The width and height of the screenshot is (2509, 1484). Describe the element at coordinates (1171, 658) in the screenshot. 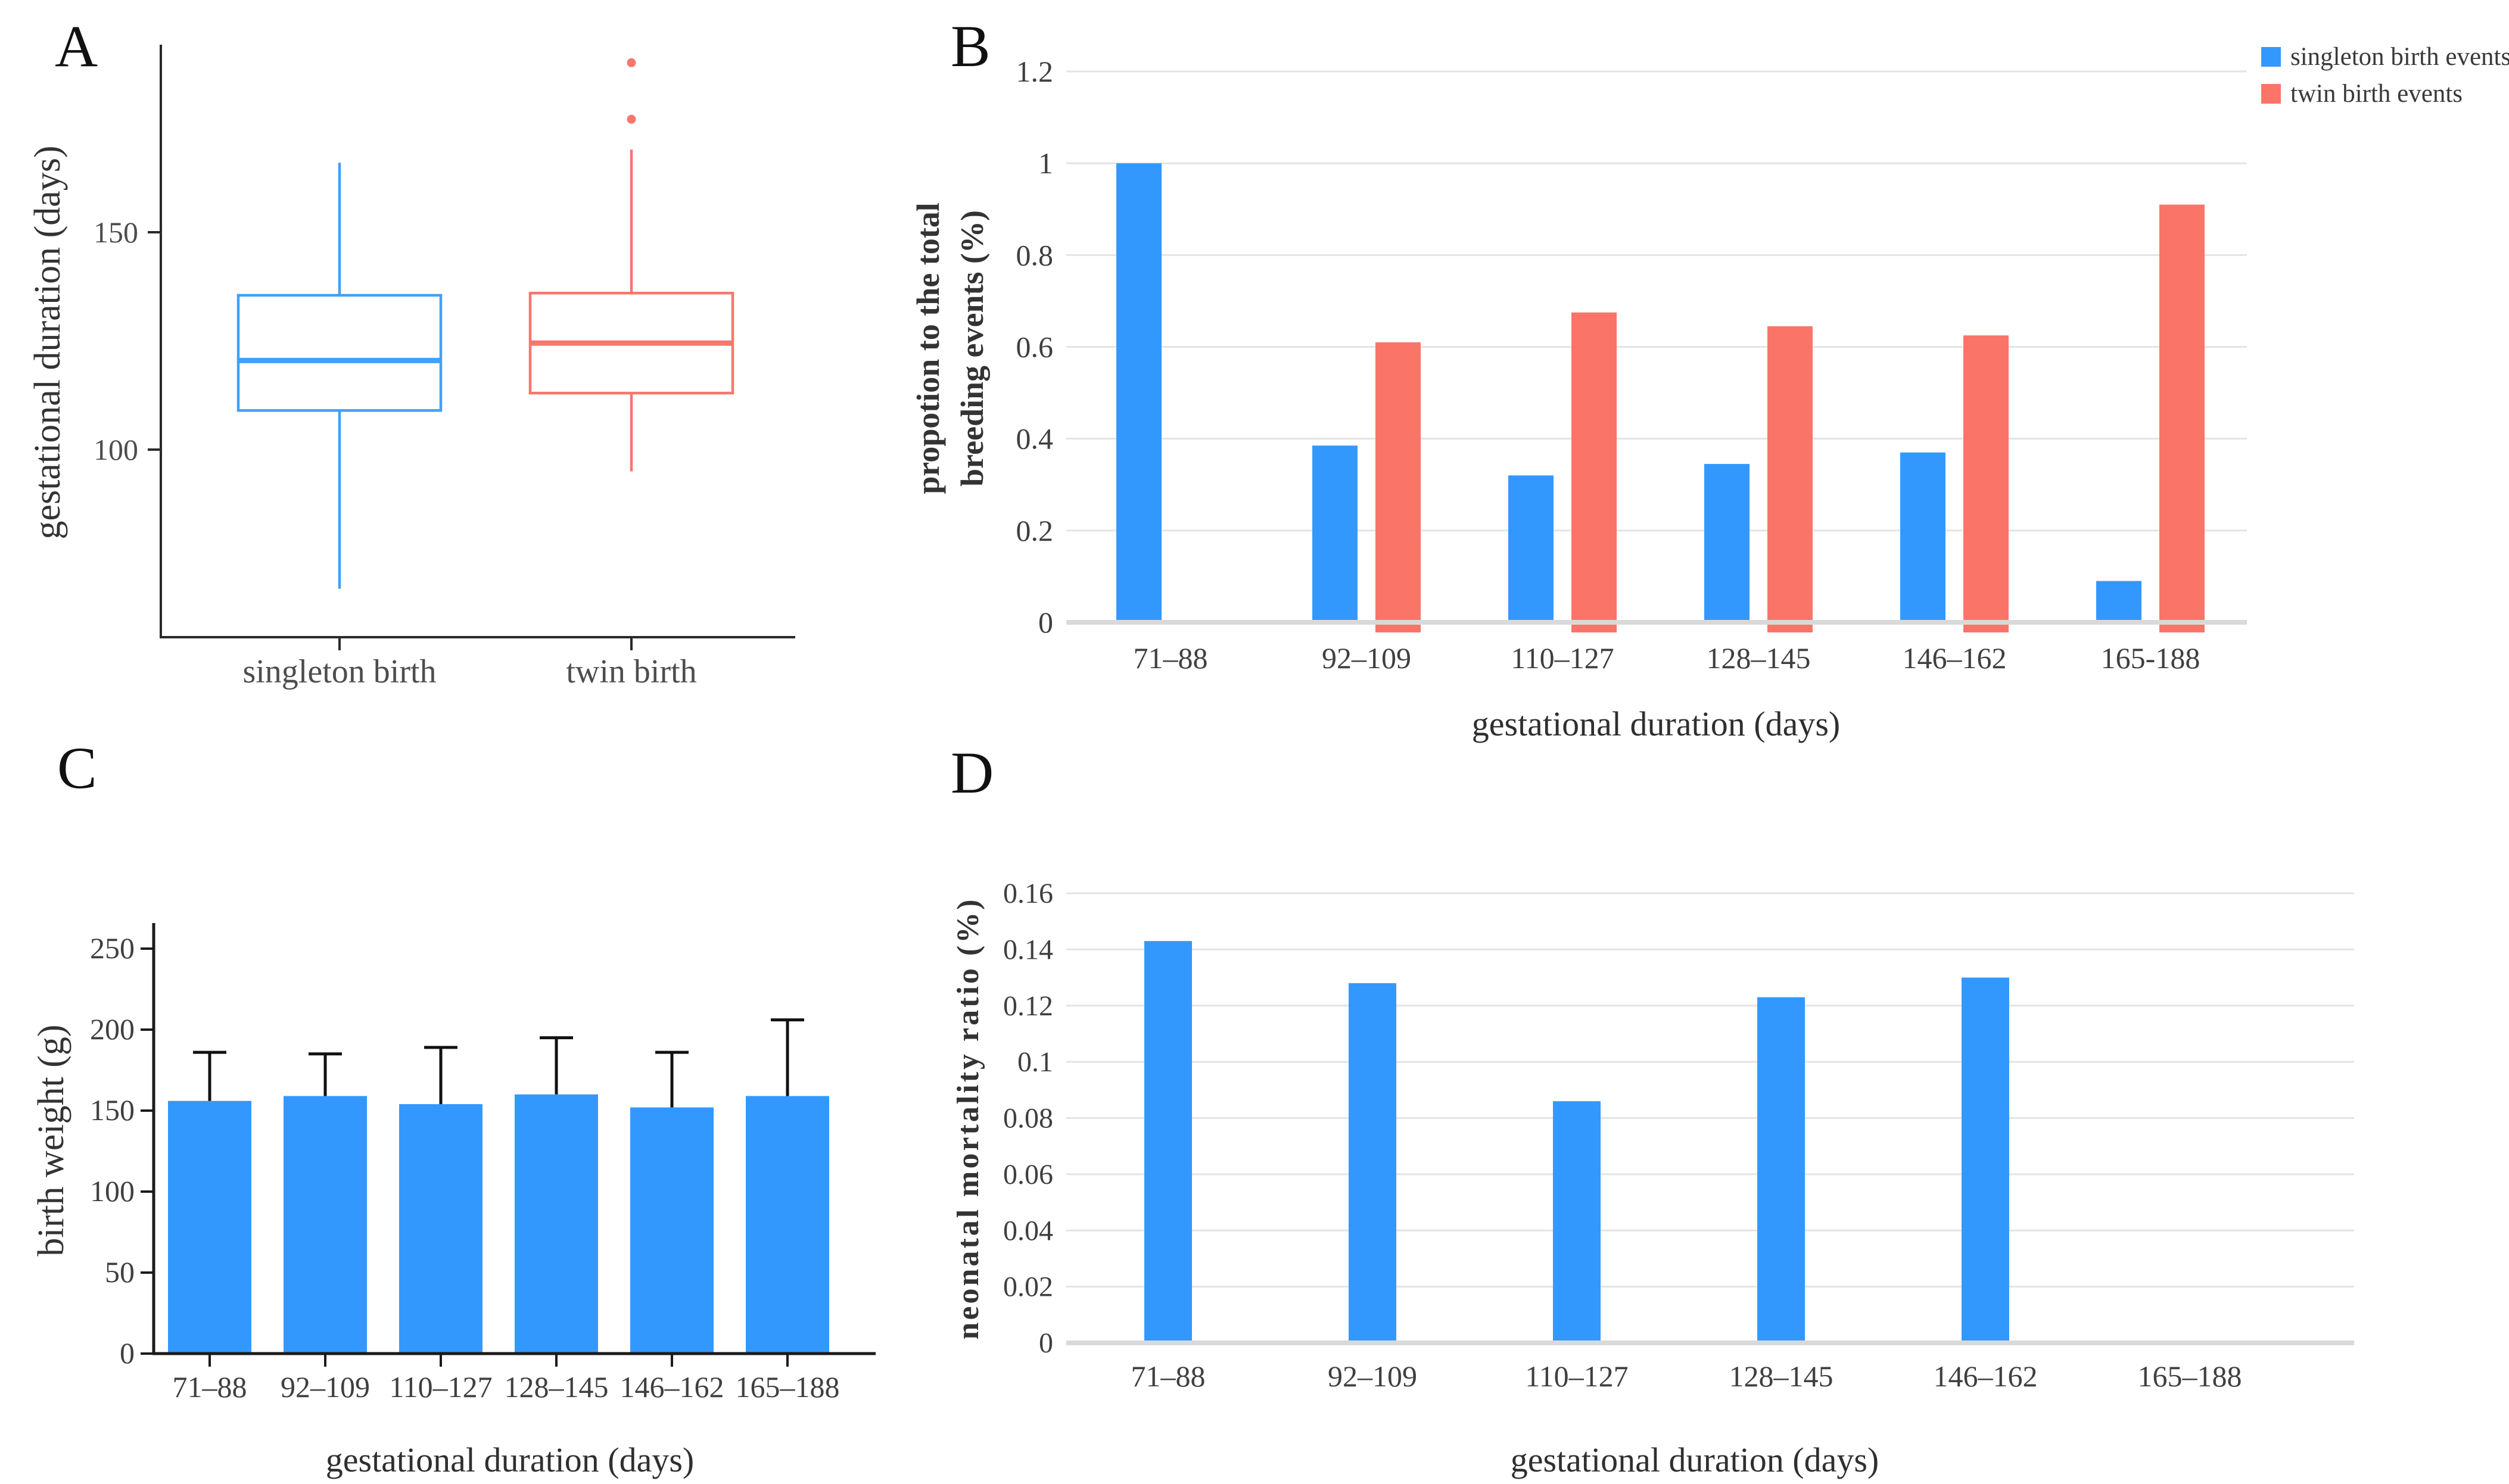

I see `x-category-label-b-0: 71–88` at that location.